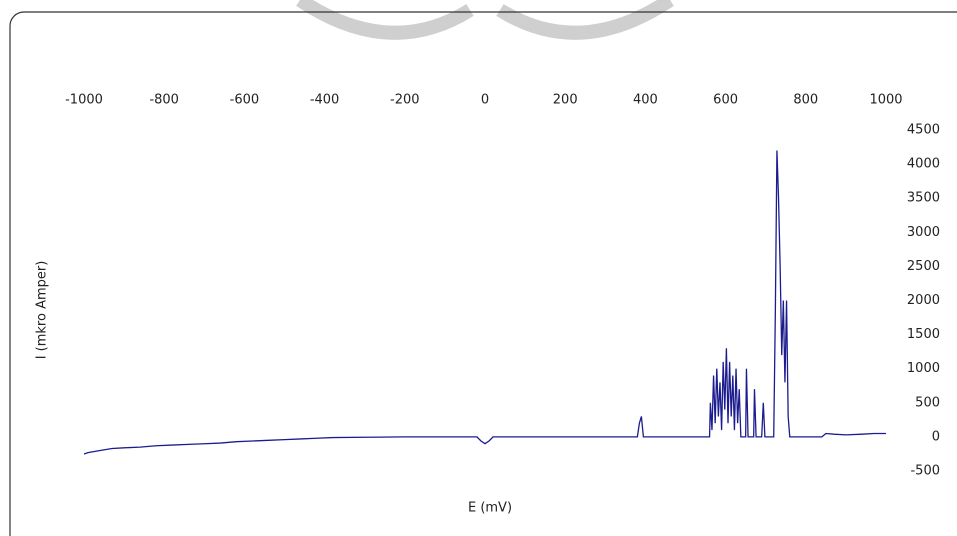 The height and width of the screenshot is (536, 957). What do you see at coordinates (485, 20) in the screenshot?
I see `watermark` at bounding box center [485, 20].